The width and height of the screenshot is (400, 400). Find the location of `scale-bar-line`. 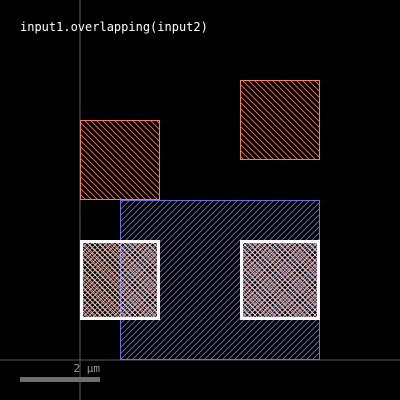

scale-bar-line is located at coordinates (60, 379).